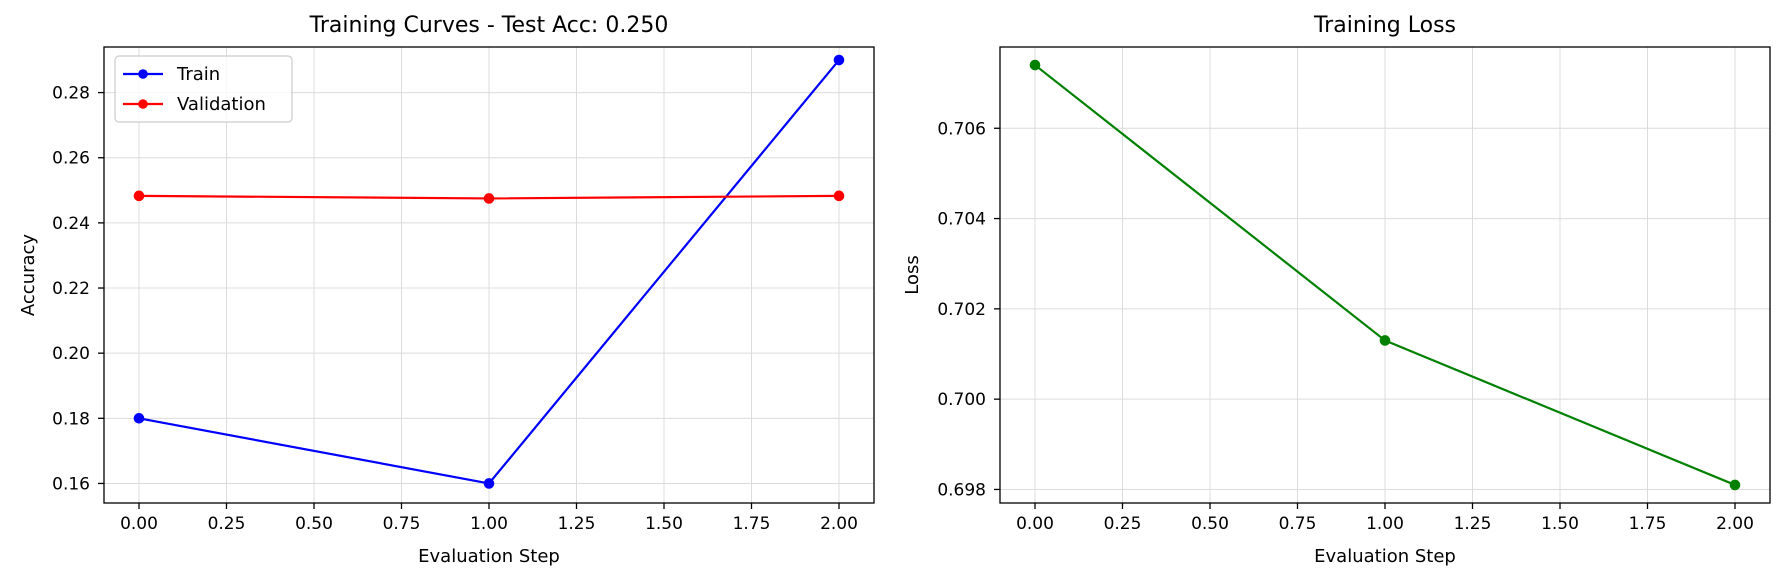 The width and height of the screenshot is (1784, 581). I want to click on y-tick-label: 0.16, so click(71, 484).